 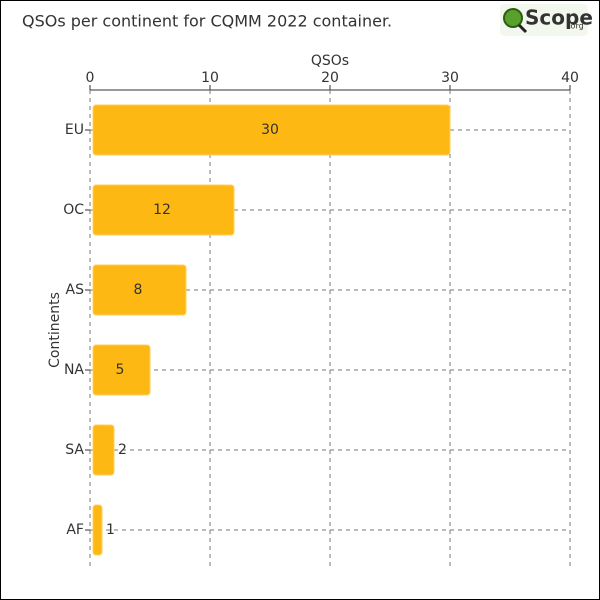 What do you see at coordinates (75, 530) in the screenshot?
I see `y-tick-label: AF` at bounding box center [75, 530].